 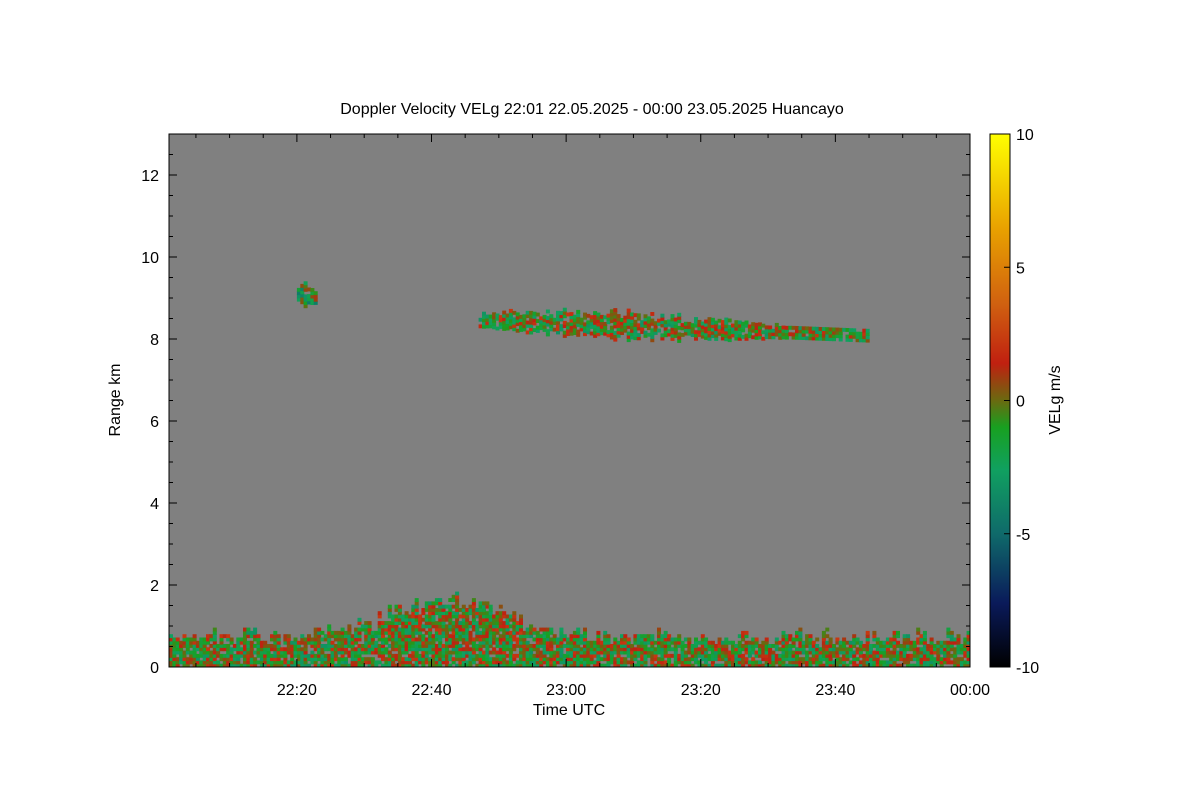 What do you see at coordinates (1020, 402) in the screenshot?
I see `colorbar-tick-label: 0` at bounding box center [1020, 402].